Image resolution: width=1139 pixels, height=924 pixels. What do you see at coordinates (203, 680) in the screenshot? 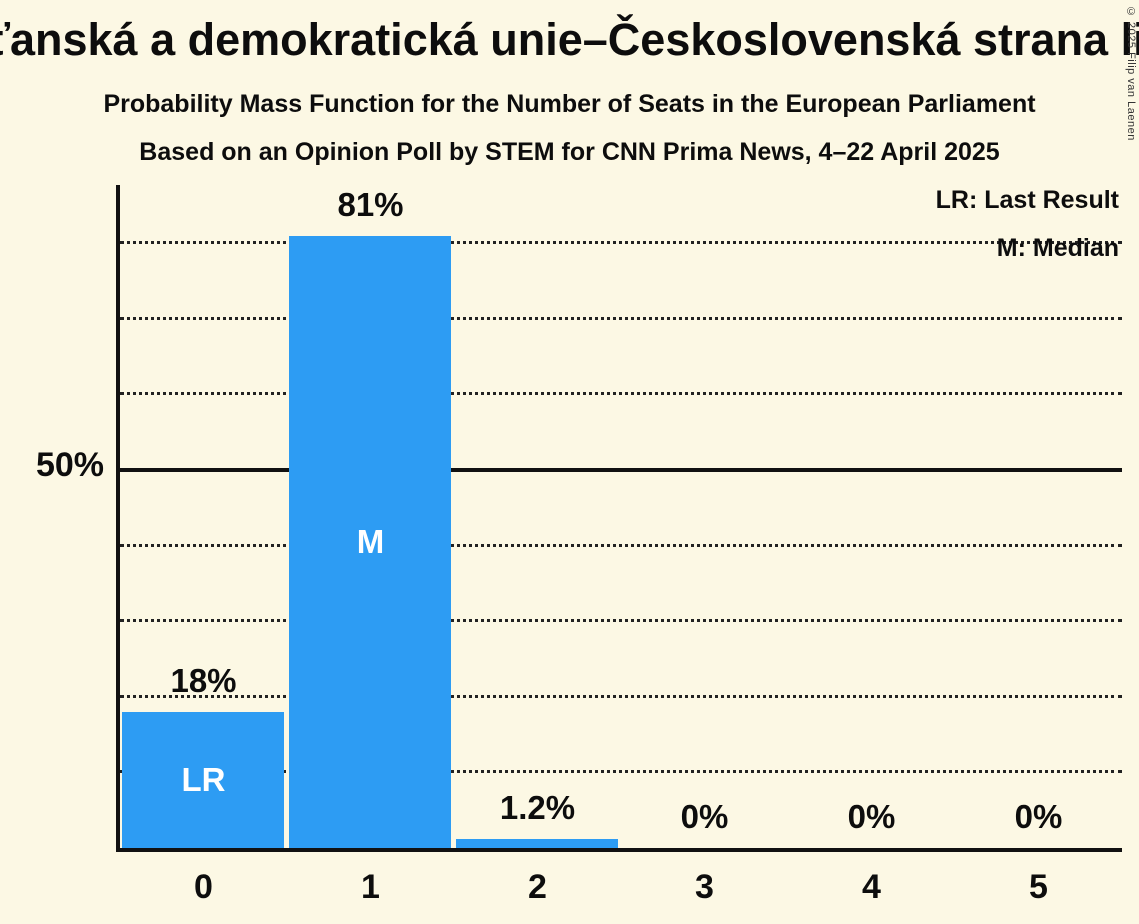
I see `bar-value-label: 18%` at bounding box center [203, 680].